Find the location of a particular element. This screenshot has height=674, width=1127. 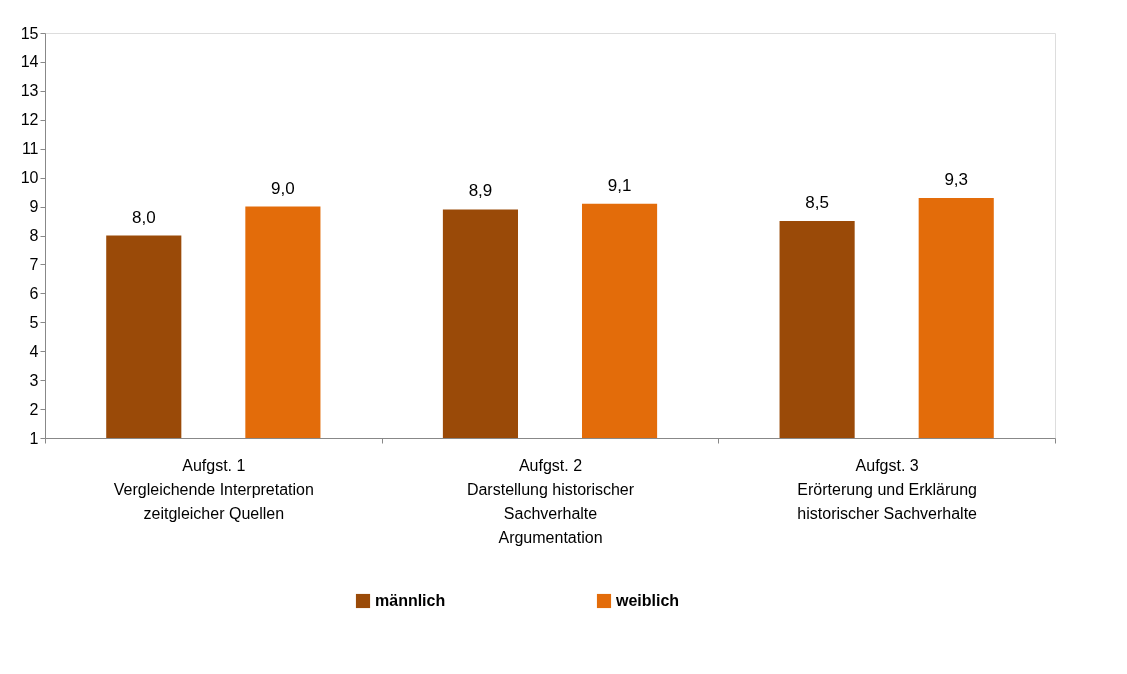

legend-label: weiblich is located at coordinates (647, 600).